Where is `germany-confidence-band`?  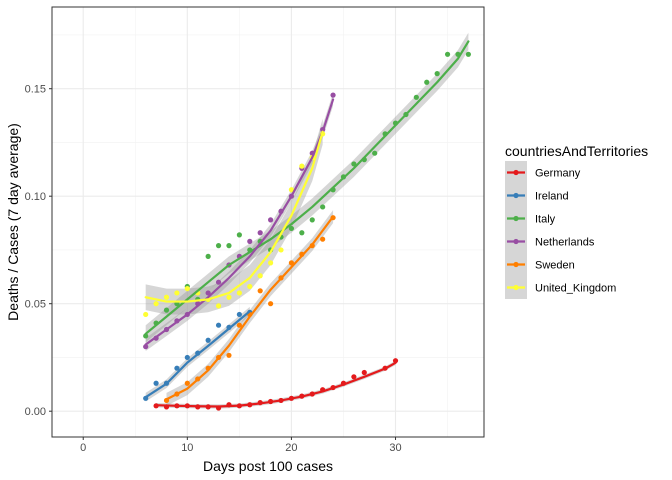
germany-confidence-band is located at coordinates (276, 384).